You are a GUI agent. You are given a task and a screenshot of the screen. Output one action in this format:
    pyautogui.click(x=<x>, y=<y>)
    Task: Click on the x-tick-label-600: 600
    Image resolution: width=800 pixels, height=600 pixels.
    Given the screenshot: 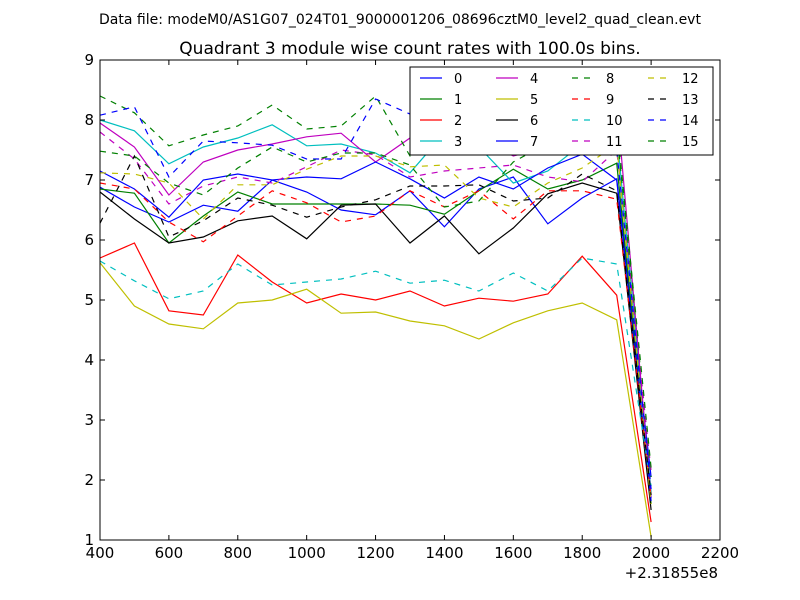 What is the action you would take?
    pyautogui.click(x=169, y=553)
    